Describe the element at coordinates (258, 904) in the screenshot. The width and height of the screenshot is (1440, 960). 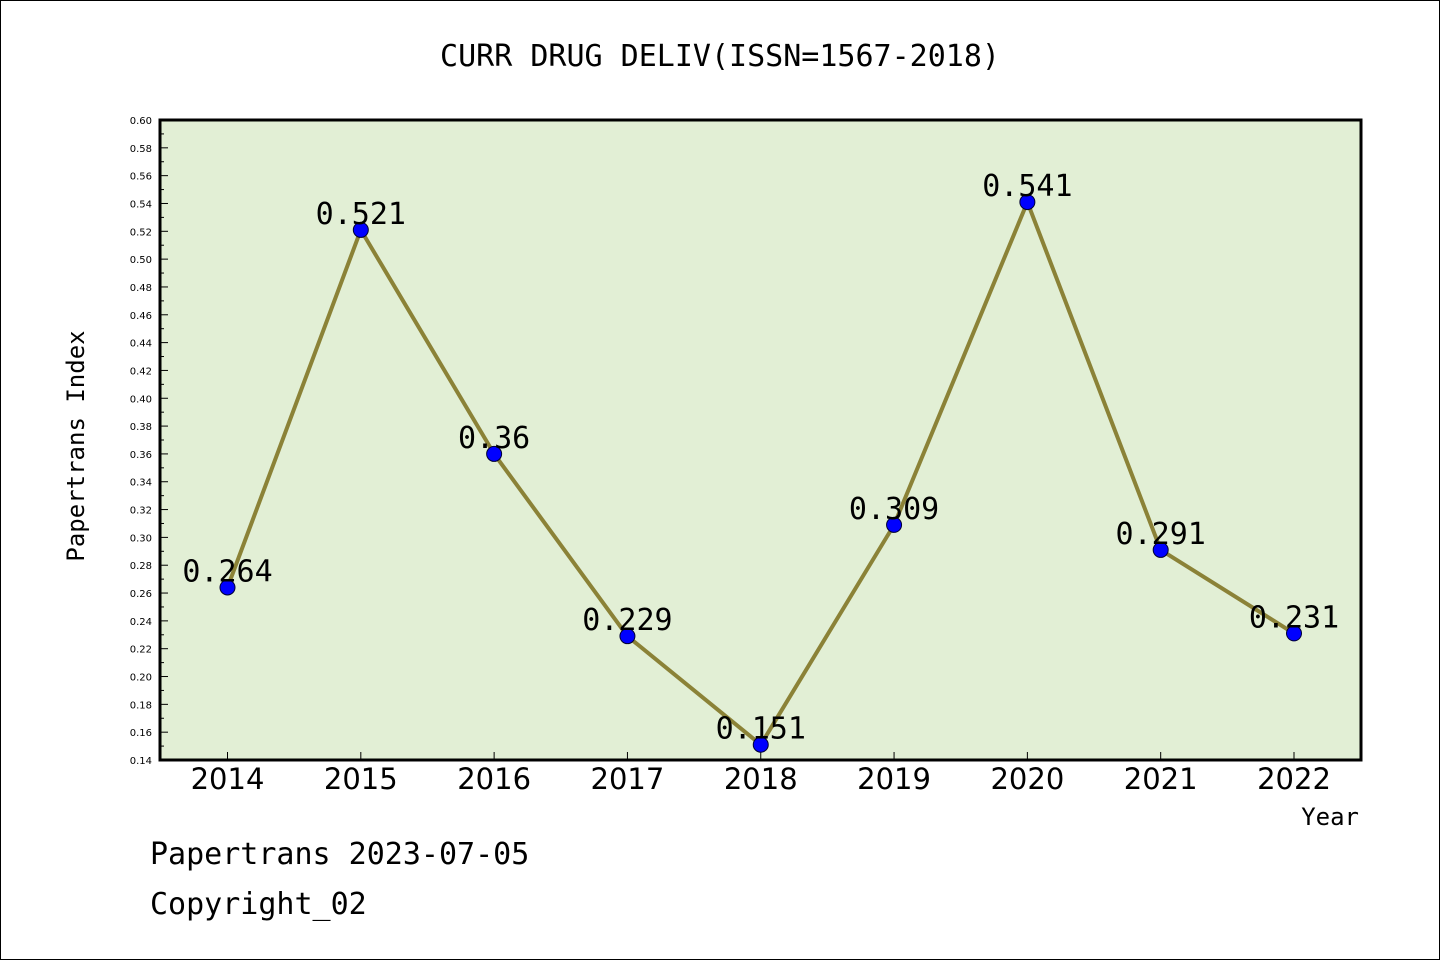
I see `footer-copyright: Copyright_02` at that location.